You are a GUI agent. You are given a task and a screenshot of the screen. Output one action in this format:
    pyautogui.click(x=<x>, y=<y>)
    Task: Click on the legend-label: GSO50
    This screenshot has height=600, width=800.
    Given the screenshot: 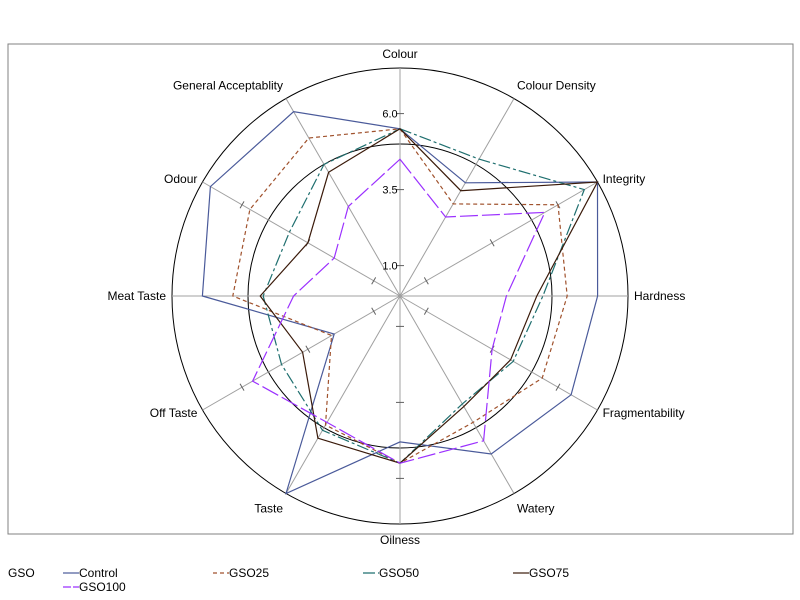 What is the action you would take?
    pyautogui.click(x=399, y=573)
    